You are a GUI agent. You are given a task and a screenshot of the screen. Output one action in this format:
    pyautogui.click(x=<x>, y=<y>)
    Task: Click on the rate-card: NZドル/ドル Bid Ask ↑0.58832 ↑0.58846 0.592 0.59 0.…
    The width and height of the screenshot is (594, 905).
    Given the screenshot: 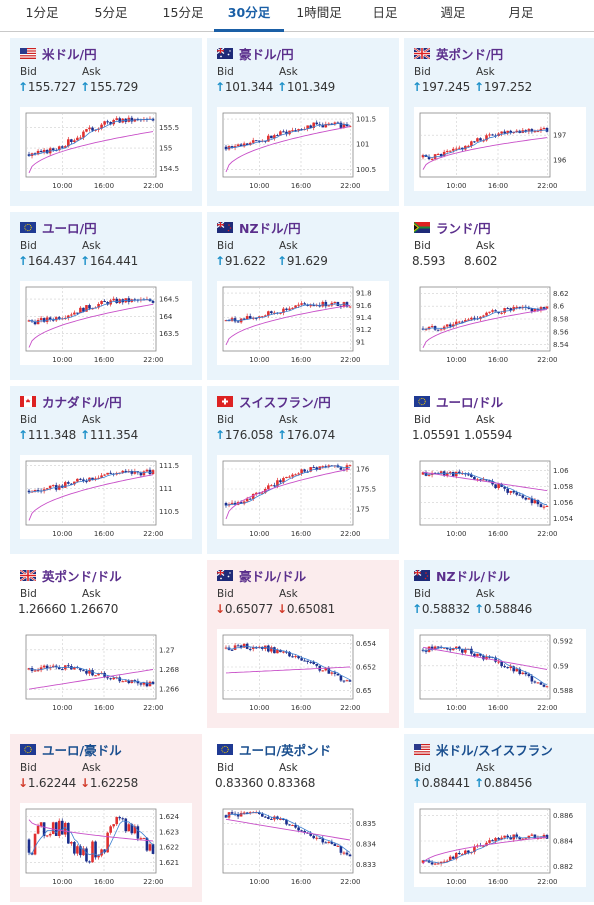 What is the action you would take?
    pyautogui.click(x=499, y=644)
    